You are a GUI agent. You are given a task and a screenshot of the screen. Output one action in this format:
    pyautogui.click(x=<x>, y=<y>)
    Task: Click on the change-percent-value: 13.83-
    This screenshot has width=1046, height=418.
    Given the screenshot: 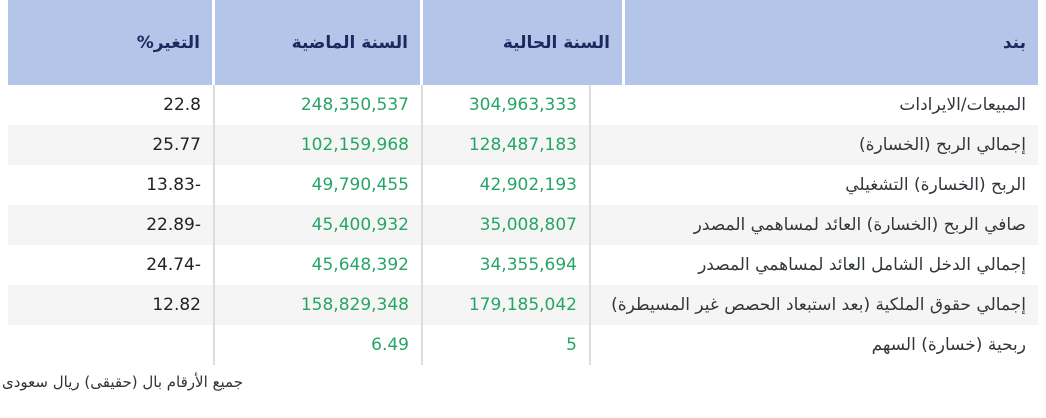 What is the action you would take?
    pyautogui.click(x=173, y=185)
    